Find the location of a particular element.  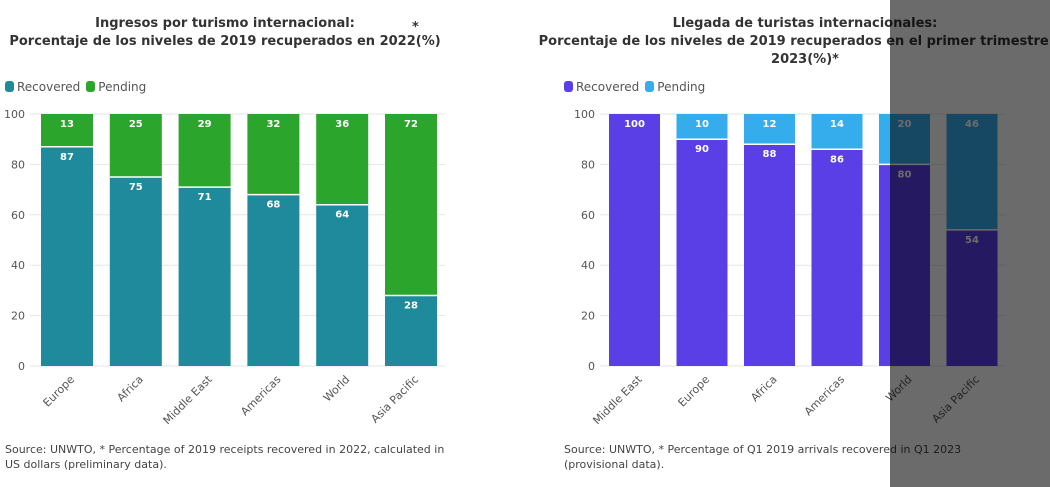

data-label: 13 is located at coordinates (67, 124).